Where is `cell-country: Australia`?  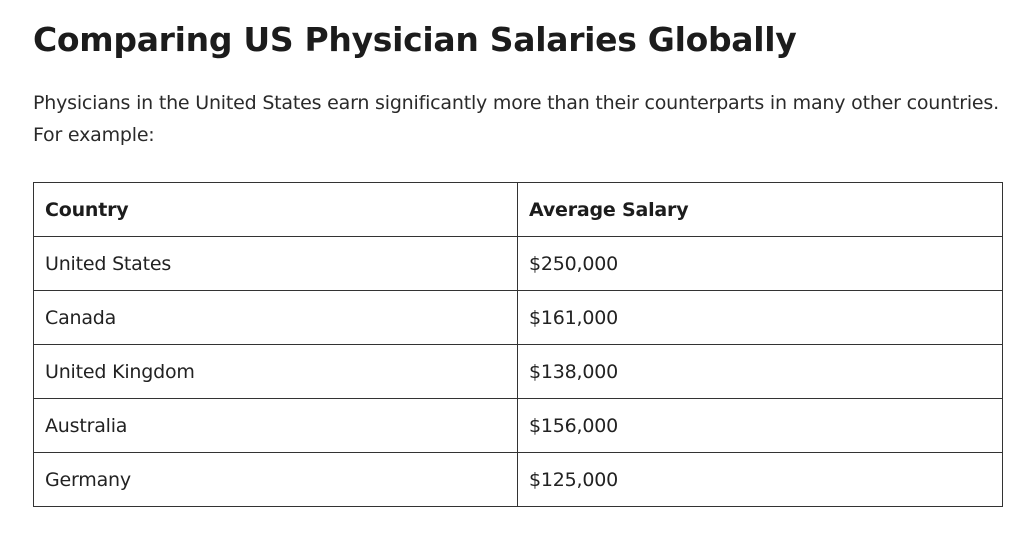 cell-country: Australia is located at coordinates (275, 425).